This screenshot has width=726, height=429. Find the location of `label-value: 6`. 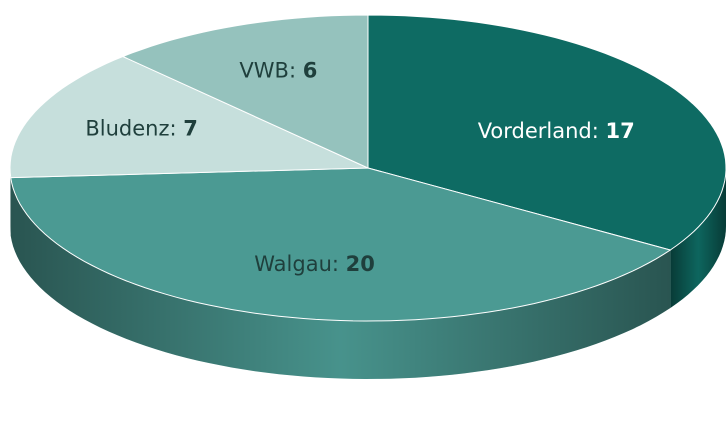

label-value: 6 is located at coordinates (310, 70).